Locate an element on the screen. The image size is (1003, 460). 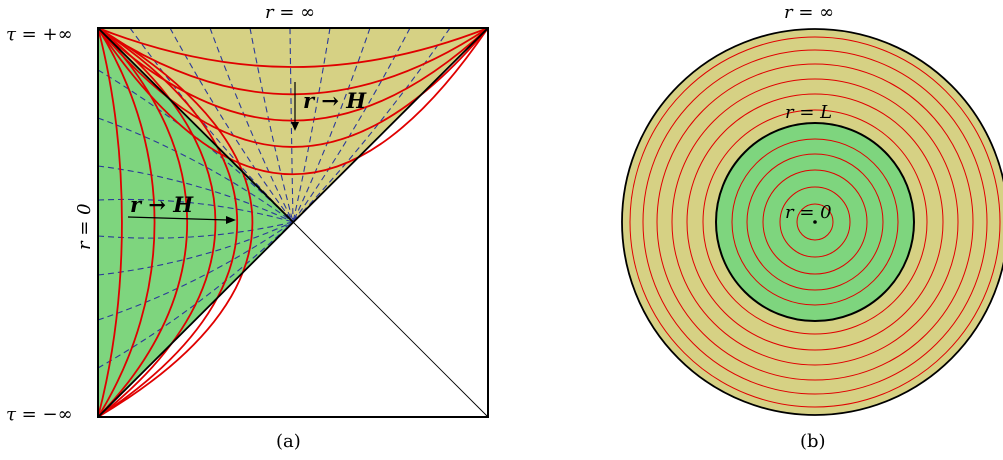
arrow-right is located at coordinates (178, 218).